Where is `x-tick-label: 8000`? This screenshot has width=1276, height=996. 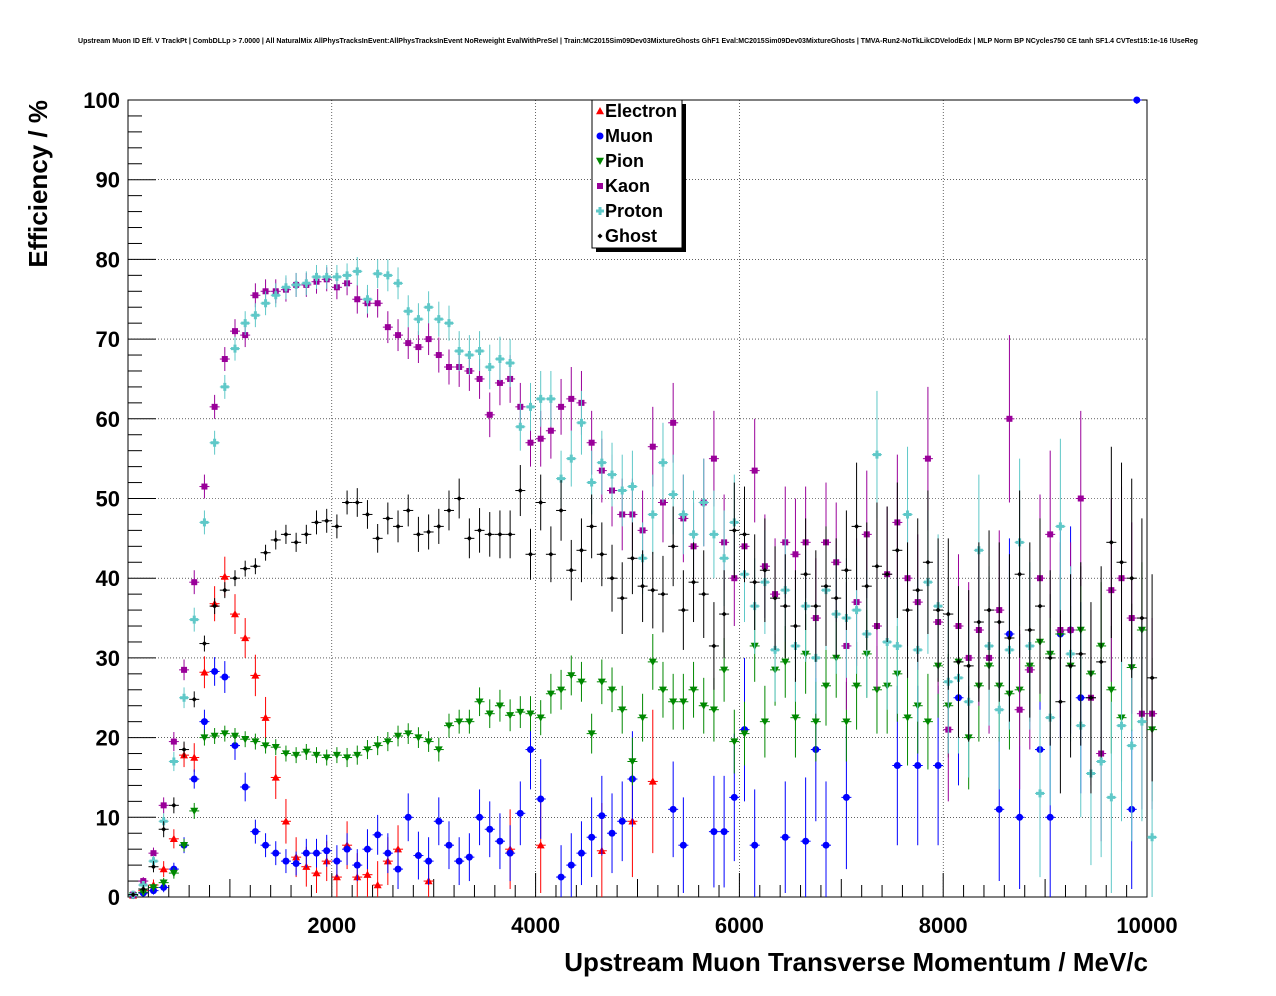
x-tick-label: 8000 is located at coordinates (943, 925).